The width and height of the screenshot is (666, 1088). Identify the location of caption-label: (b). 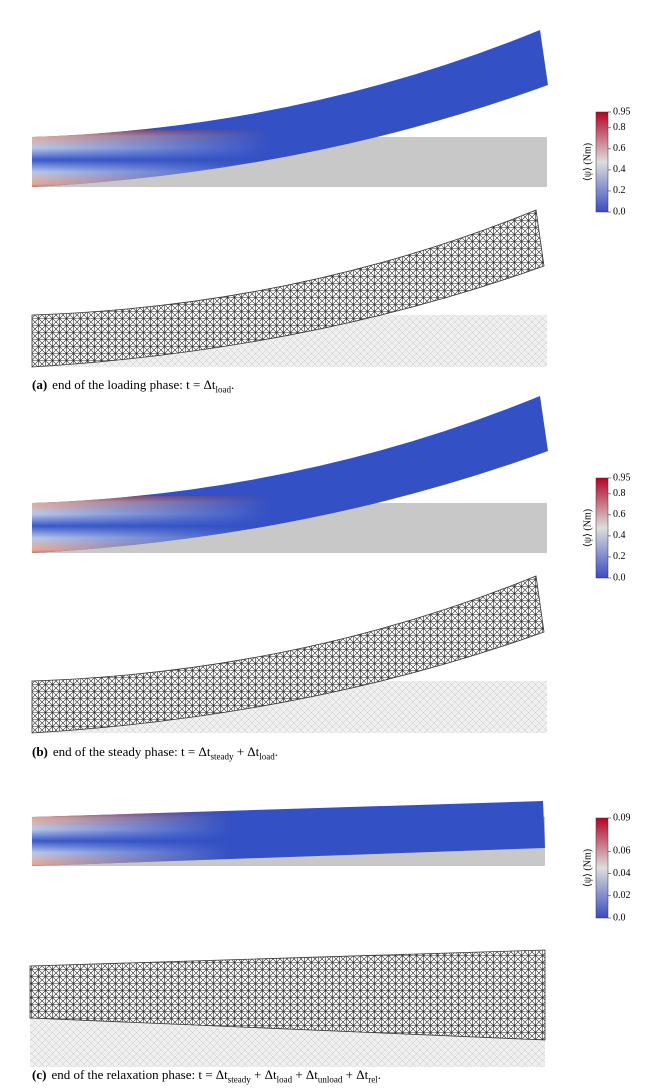
(40, 751).